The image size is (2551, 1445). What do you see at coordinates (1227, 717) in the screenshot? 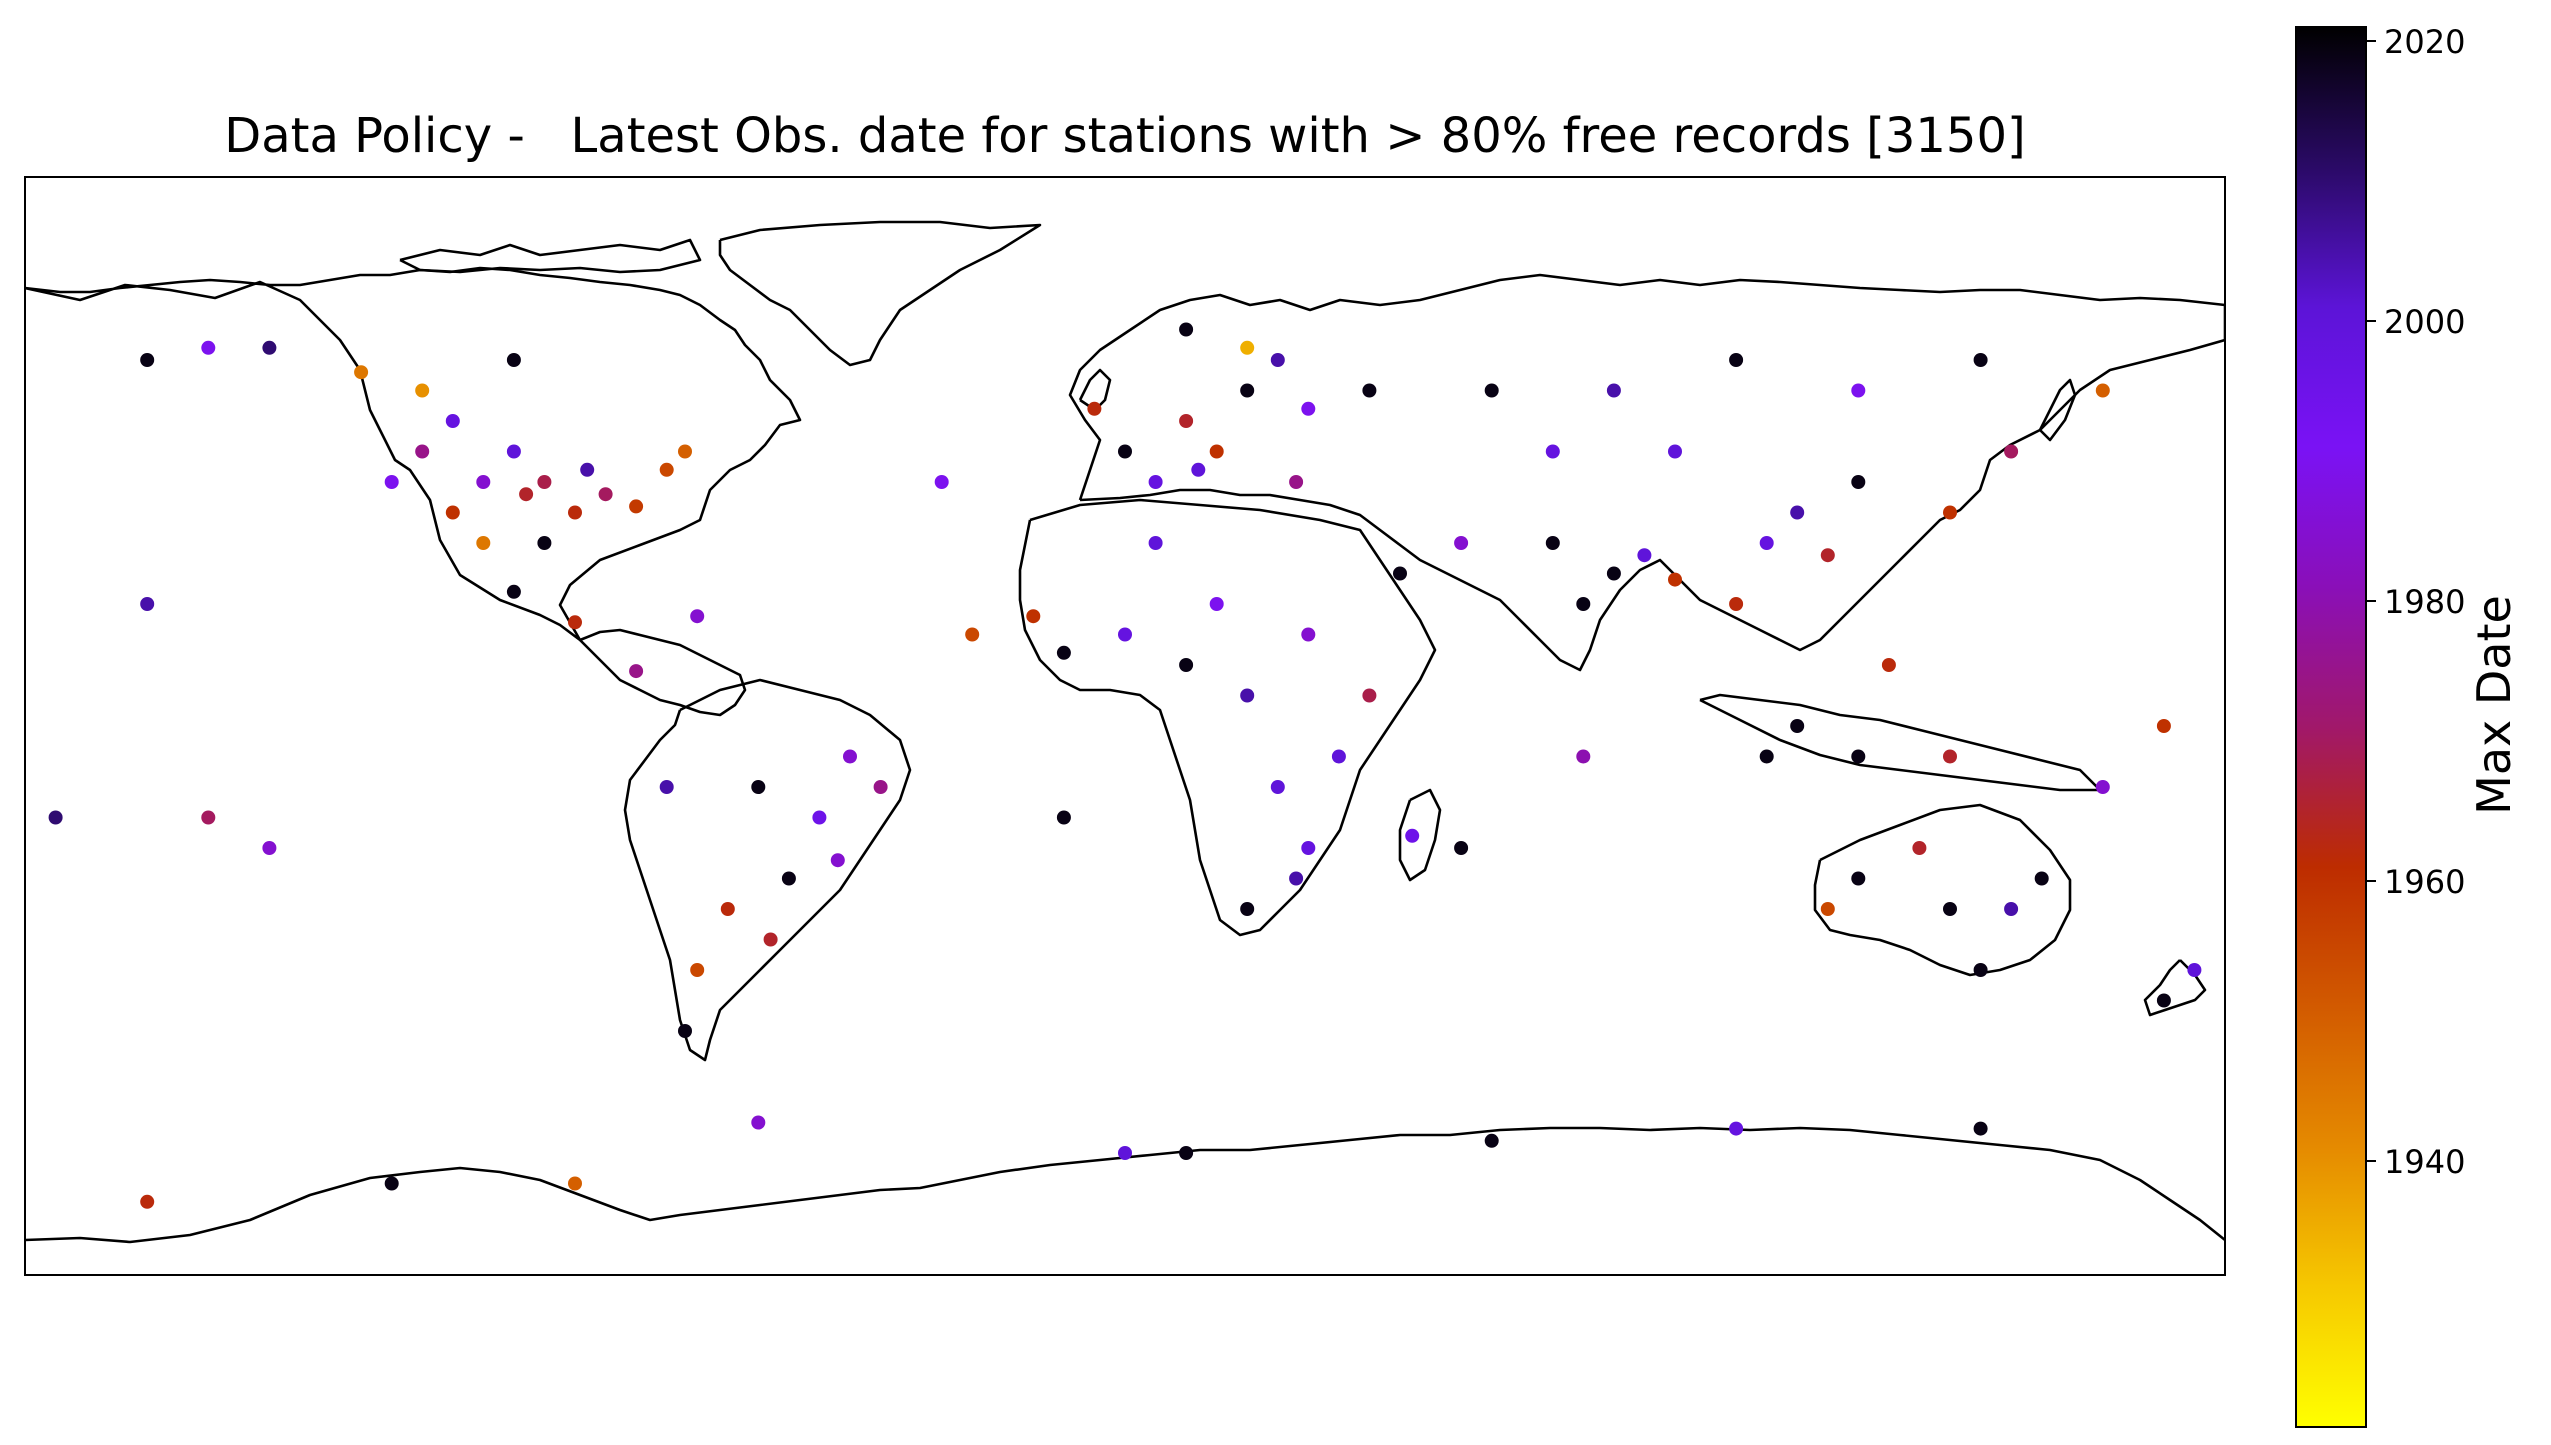
I see `coastline-africa` at bounding box center [1227, 717].